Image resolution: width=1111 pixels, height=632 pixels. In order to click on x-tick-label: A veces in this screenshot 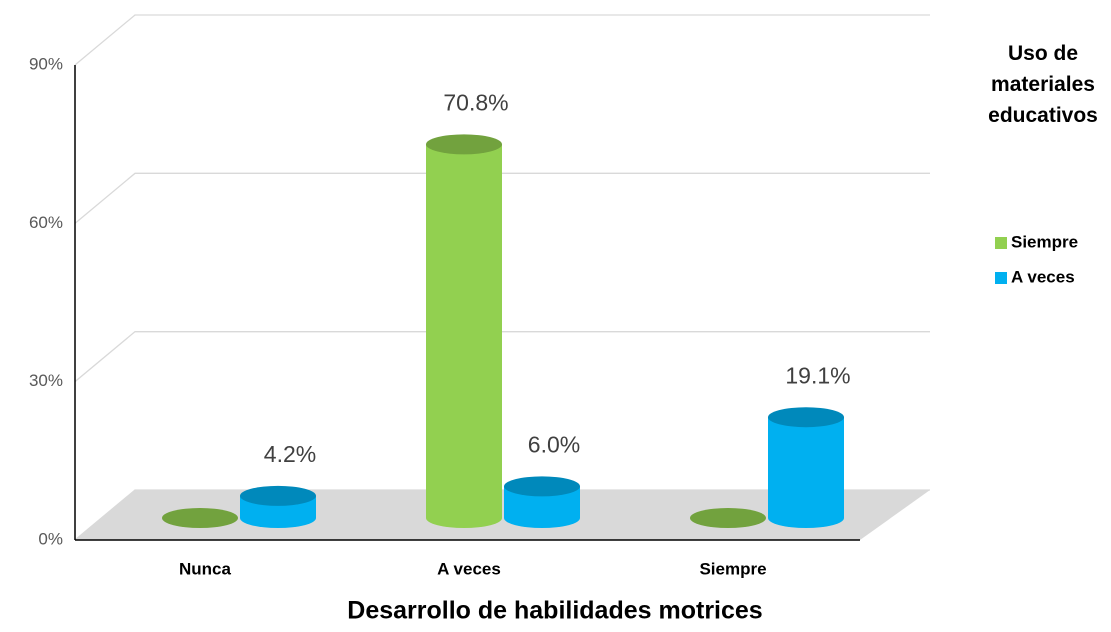, I will do `click(469, 568)`.